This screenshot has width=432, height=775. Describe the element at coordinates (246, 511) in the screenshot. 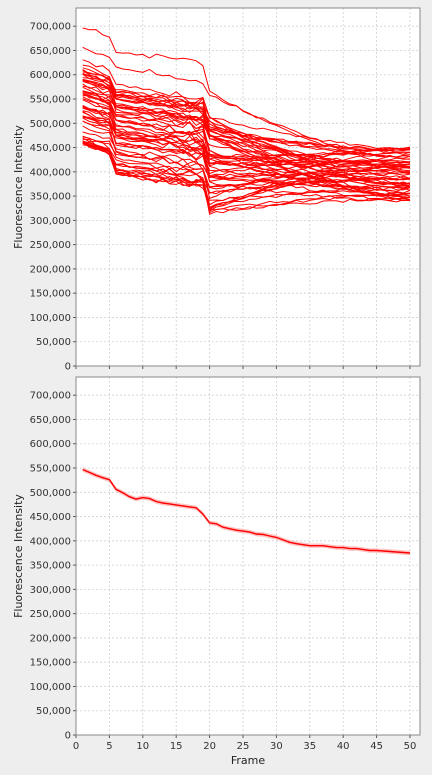

I see `mean-trace-line` at that location.